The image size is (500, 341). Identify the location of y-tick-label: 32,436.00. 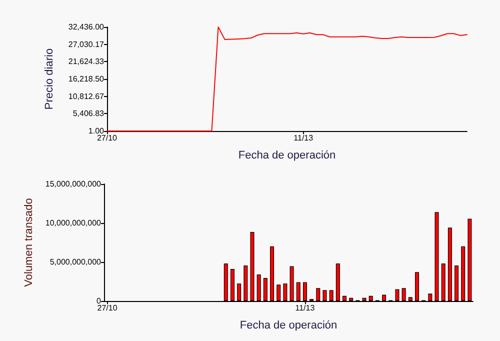
(86, 27).